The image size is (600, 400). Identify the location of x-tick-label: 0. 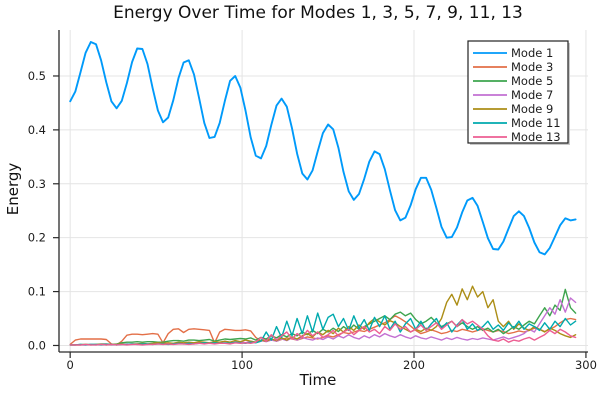
(70, 365).